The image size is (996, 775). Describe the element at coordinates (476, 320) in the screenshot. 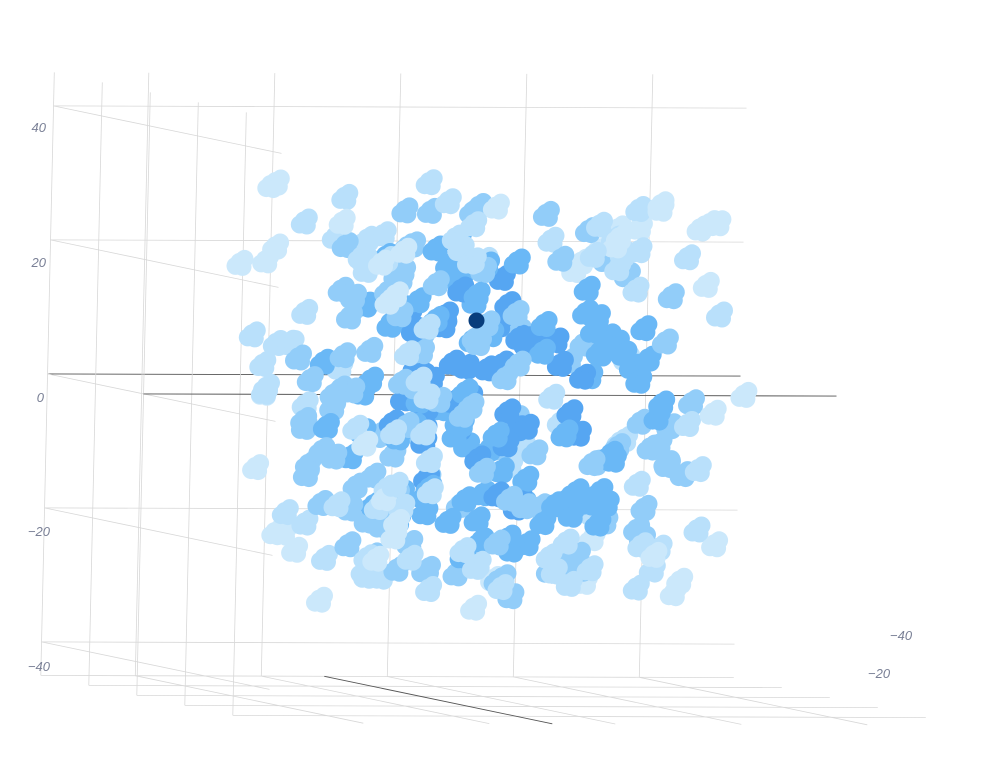

I see `highlighted-point` at that location.